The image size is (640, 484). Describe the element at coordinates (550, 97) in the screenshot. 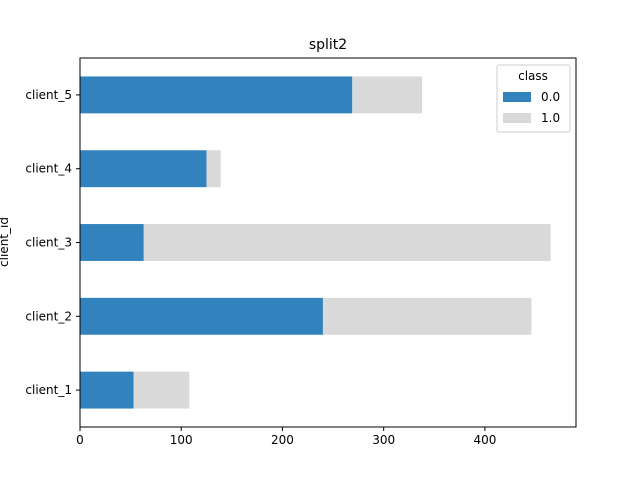

I see `legend-label-0: 0.0` at that location.